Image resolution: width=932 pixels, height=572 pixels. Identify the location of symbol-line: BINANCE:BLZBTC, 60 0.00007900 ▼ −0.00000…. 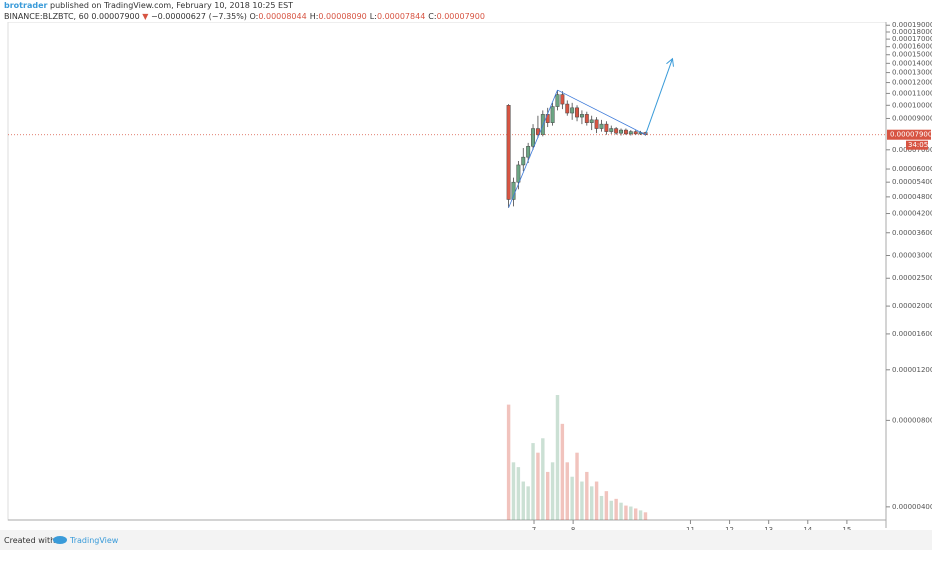
(246, 16).